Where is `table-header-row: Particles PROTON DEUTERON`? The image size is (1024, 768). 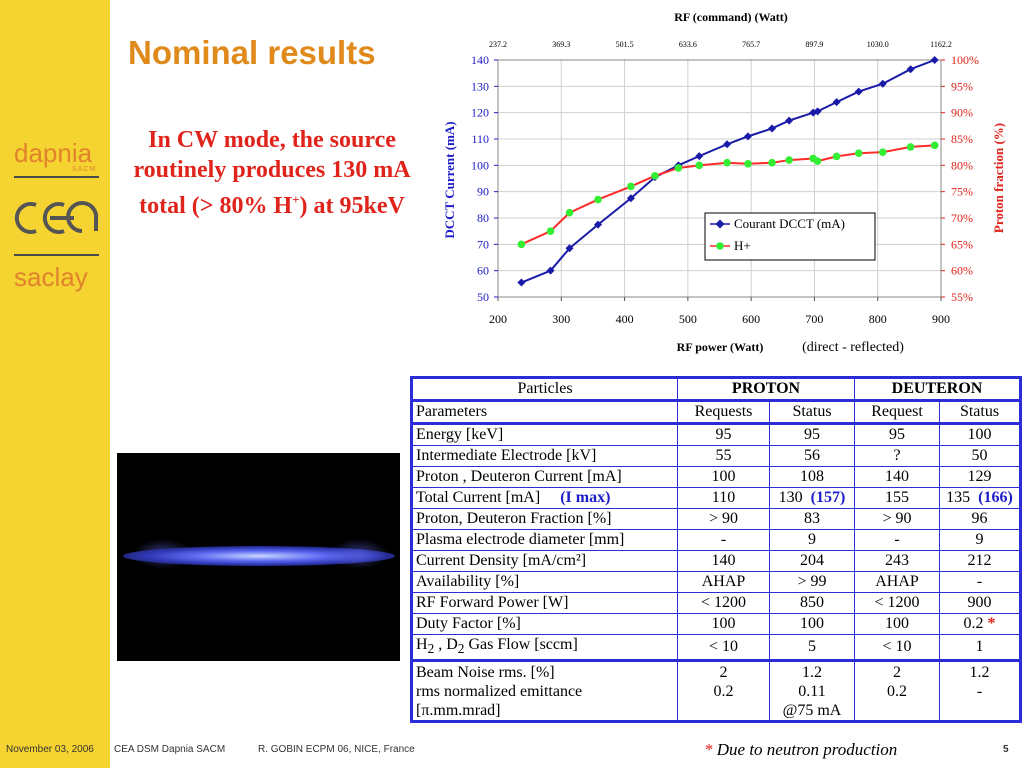
table-header-row: Particles PROTON DEUTERON is located at coordinates (716, 389).